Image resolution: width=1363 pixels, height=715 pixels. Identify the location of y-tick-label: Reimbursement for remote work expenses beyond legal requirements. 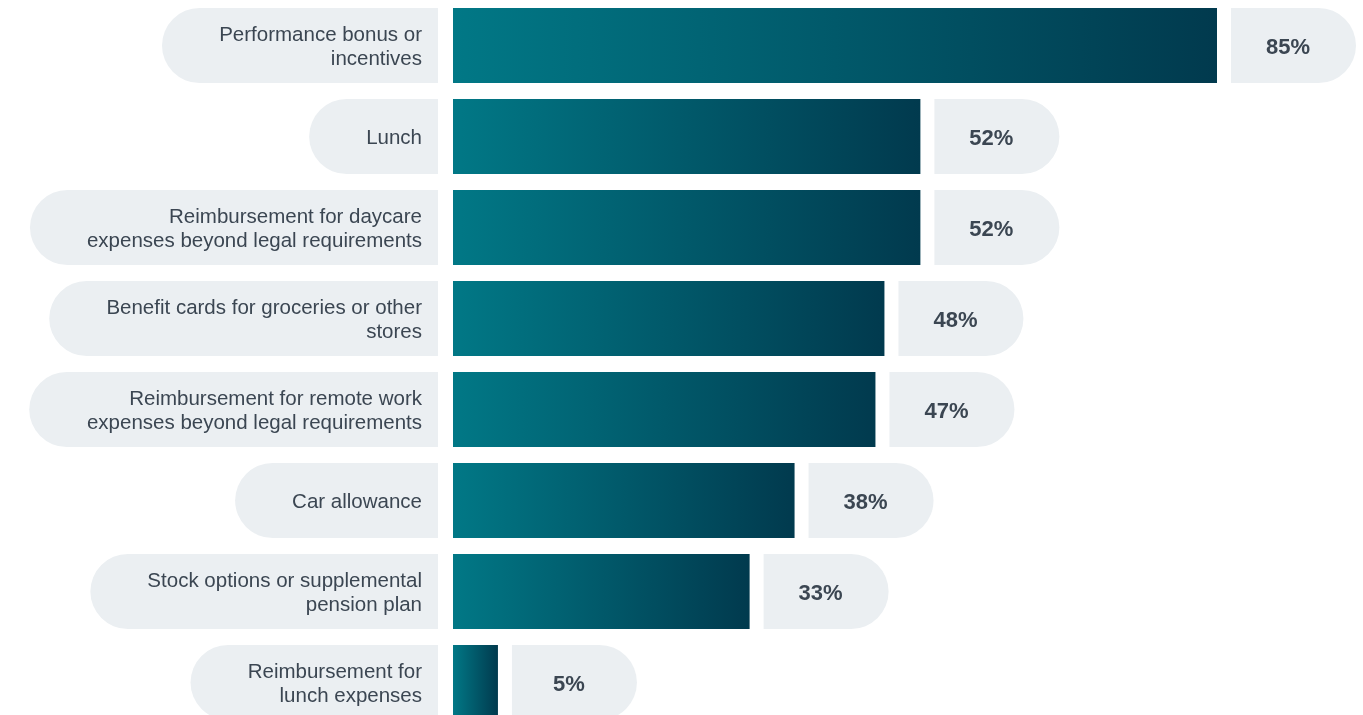
(254, 409).